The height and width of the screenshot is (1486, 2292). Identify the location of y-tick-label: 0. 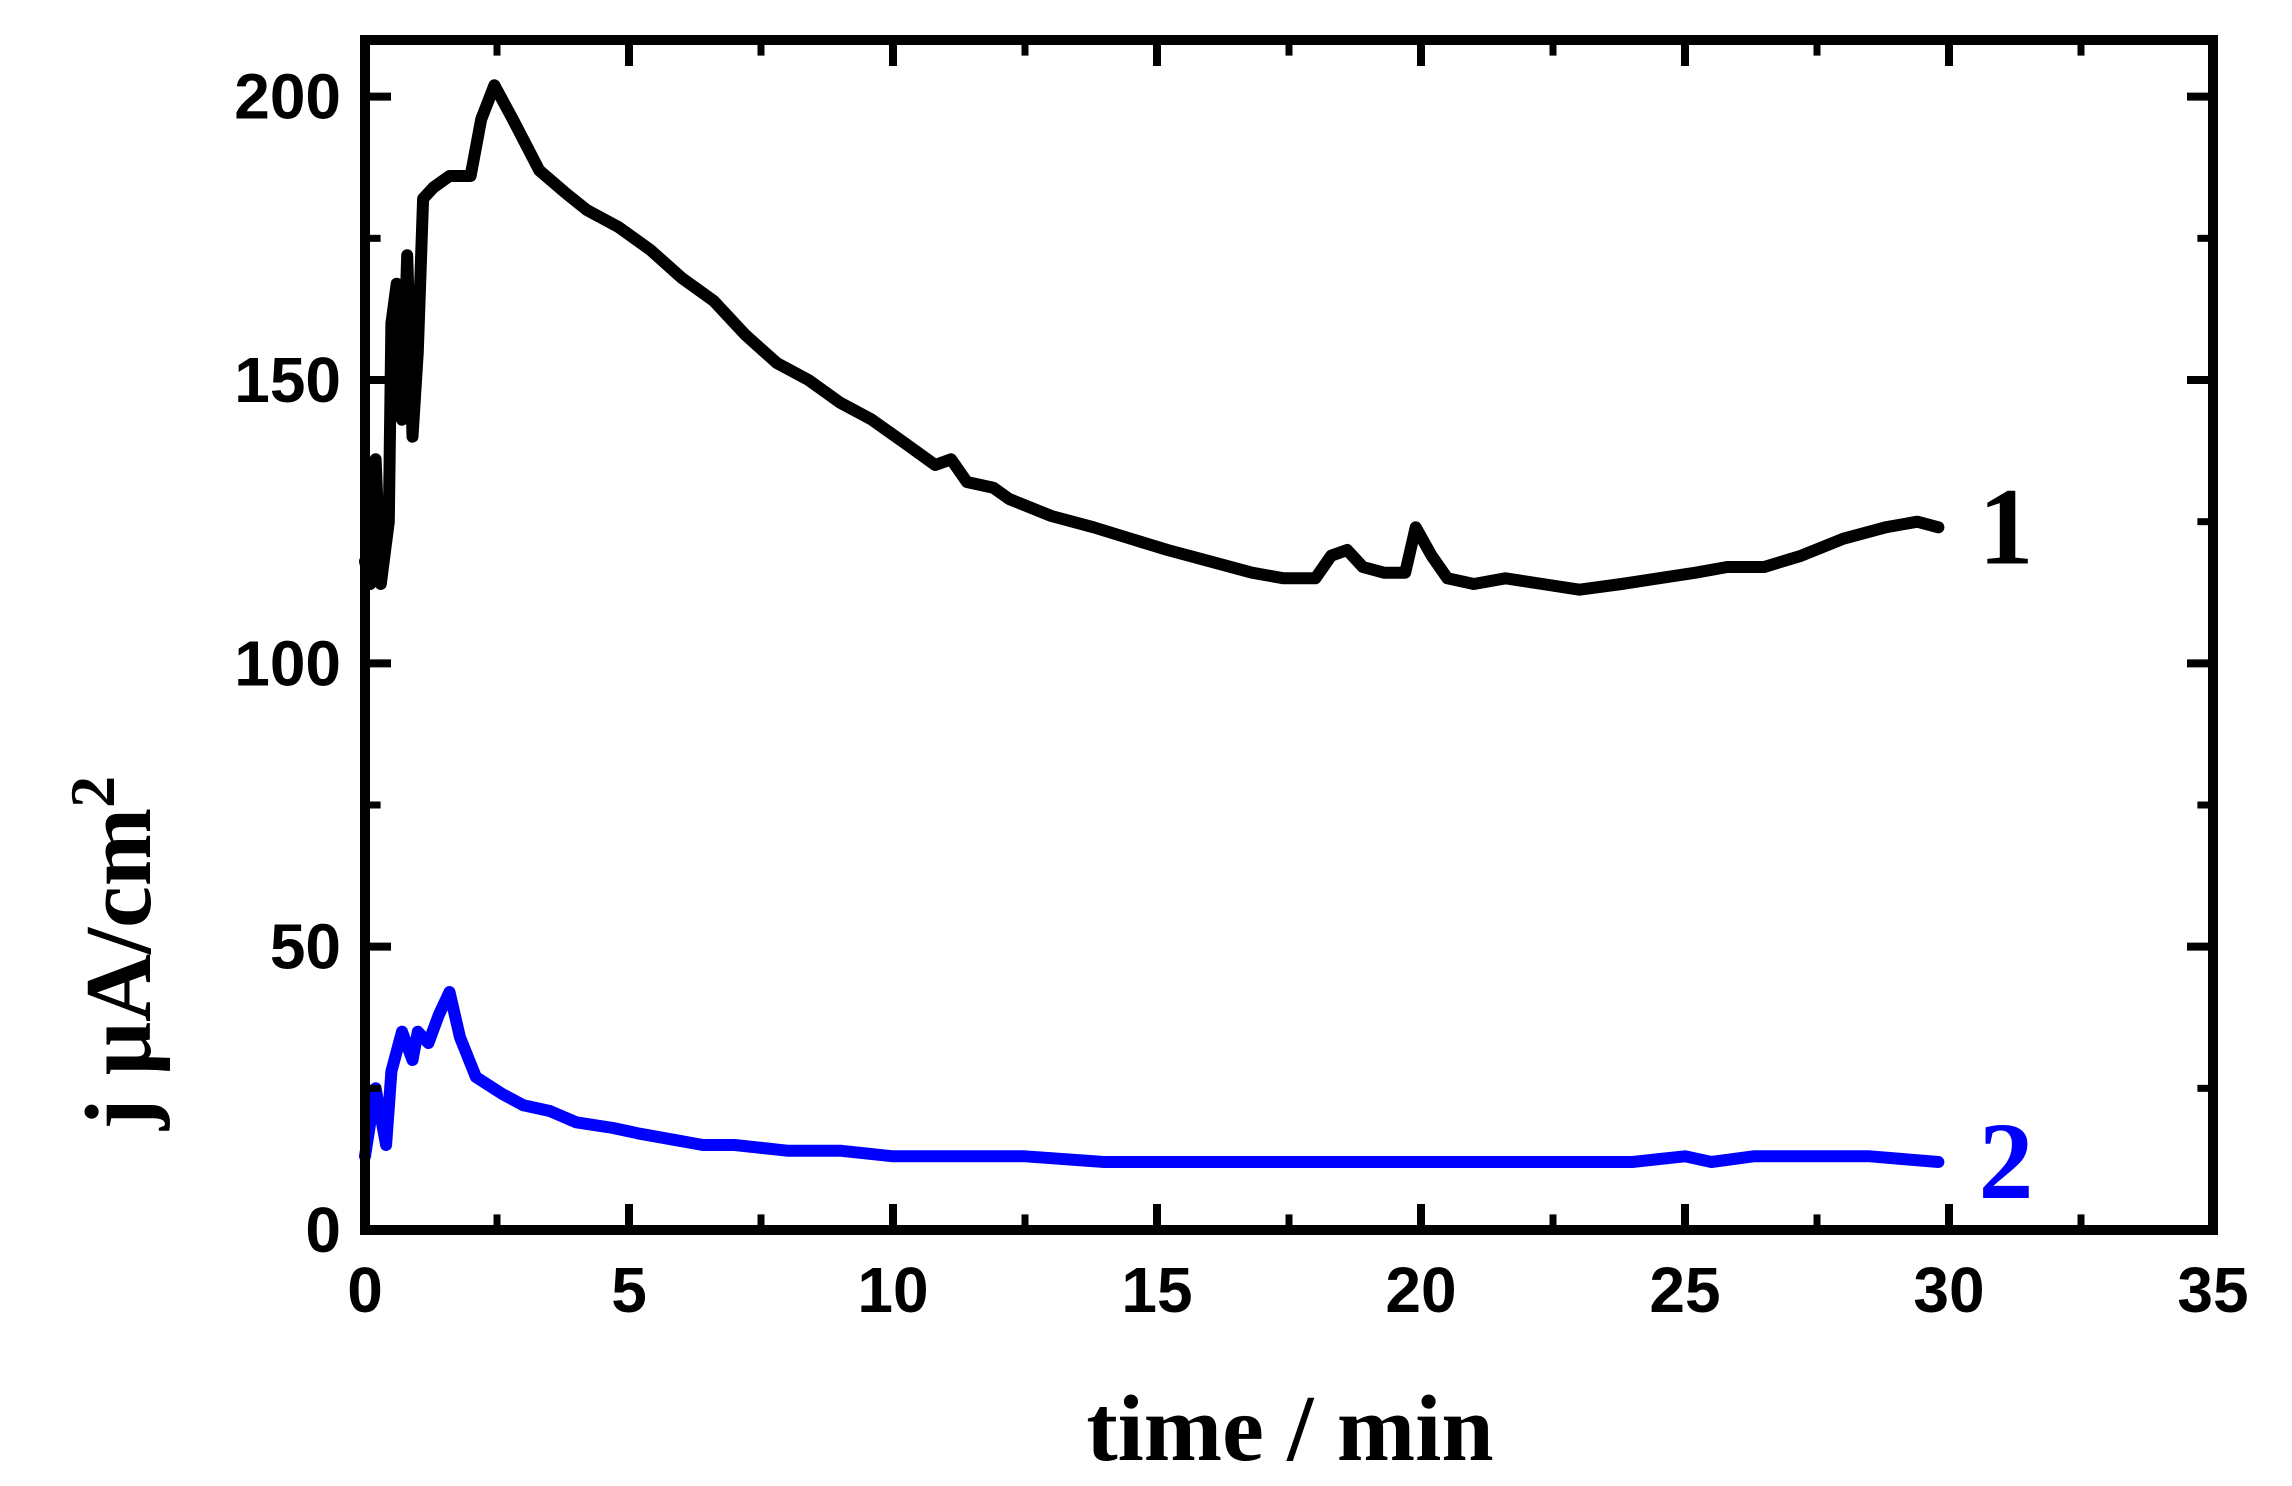
(323, 1230).